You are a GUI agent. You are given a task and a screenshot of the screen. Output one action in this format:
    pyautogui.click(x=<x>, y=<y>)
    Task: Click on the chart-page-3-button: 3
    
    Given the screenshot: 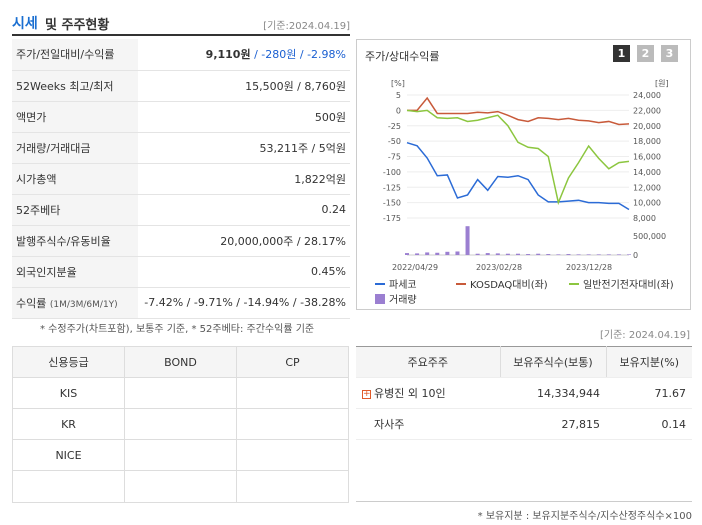 What is the action you would take?
    pyautogui.click(x=669, y=53)
    